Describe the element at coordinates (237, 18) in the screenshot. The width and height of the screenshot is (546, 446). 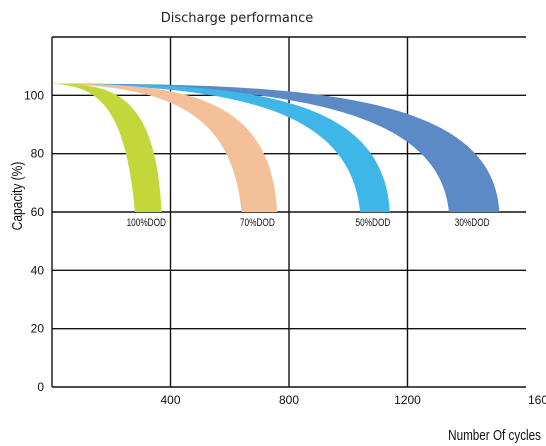
I see `chart-title: Discharge performance` at that location.